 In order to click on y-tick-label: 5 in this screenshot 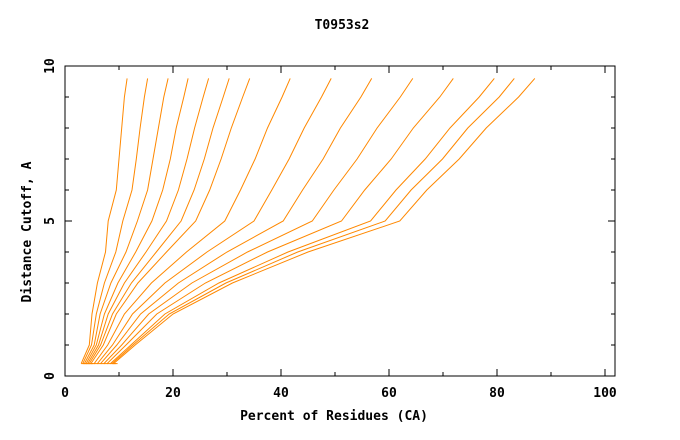, I will do `click(50, 221)`.